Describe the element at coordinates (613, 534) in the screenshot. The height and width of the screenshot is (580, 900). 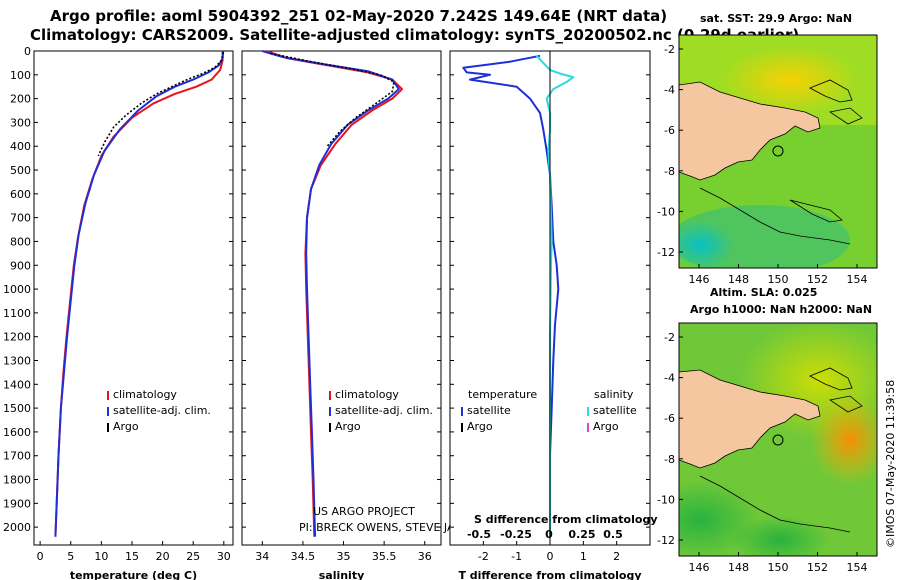
I see `difference-top-xtick-label: 0.5` at that location.